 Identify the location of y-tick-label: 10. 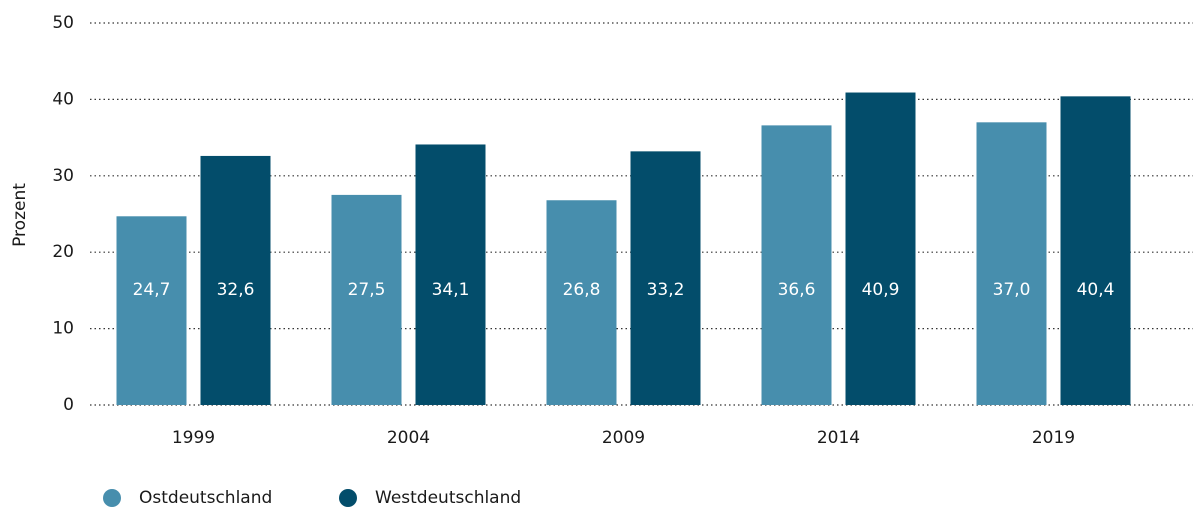
(63, 329).